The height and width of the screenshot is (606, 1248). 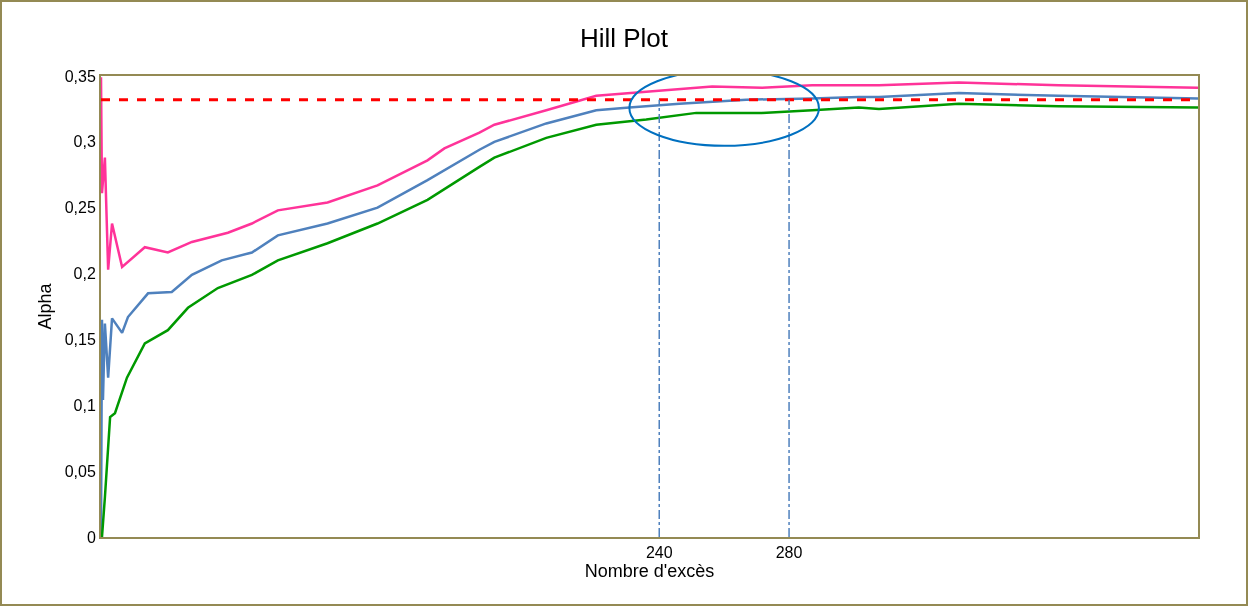 I want to click on y-tick-label: 0,15, so click(x=80, y=340).